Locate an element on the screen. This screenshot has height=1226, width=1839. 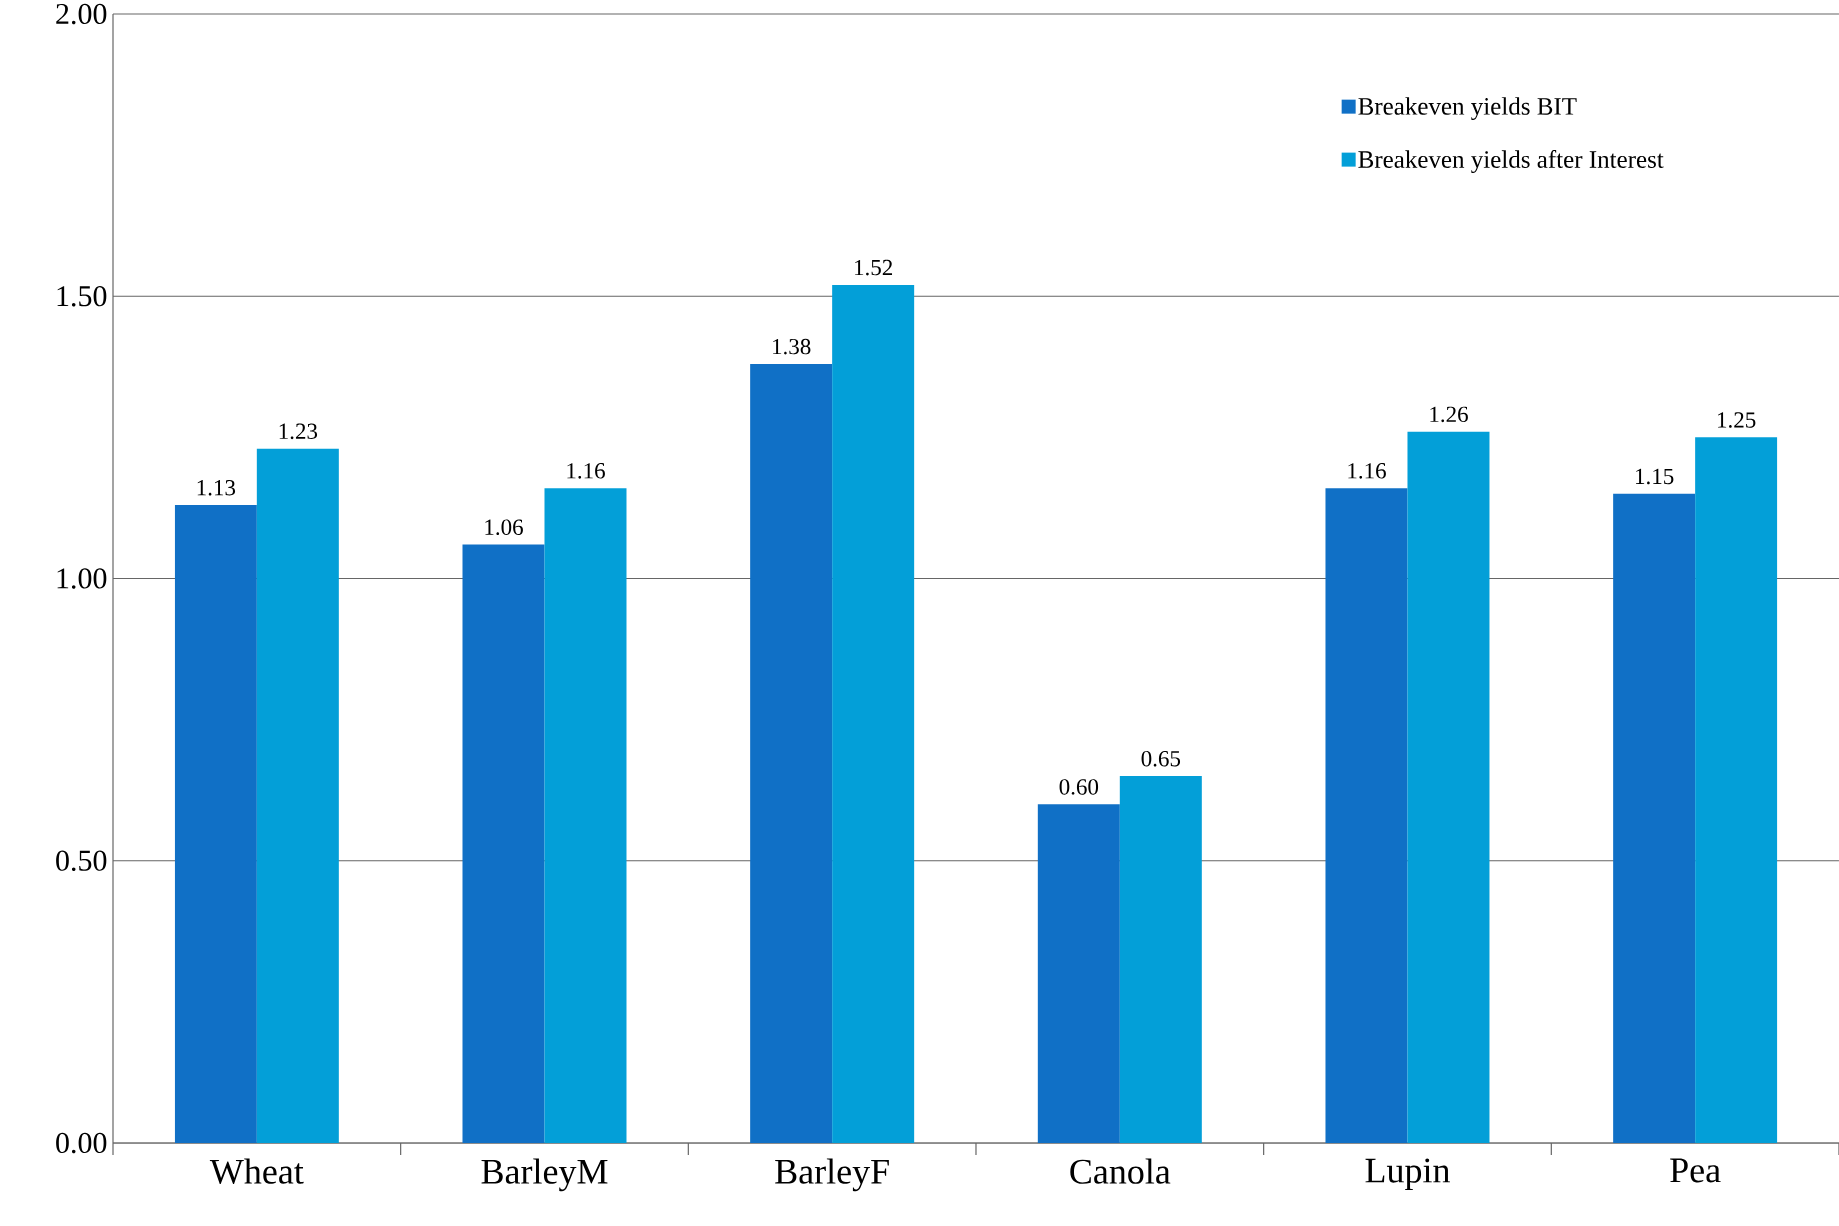
x-tick-label: BarleyM is located at coordinates (544, 1175).